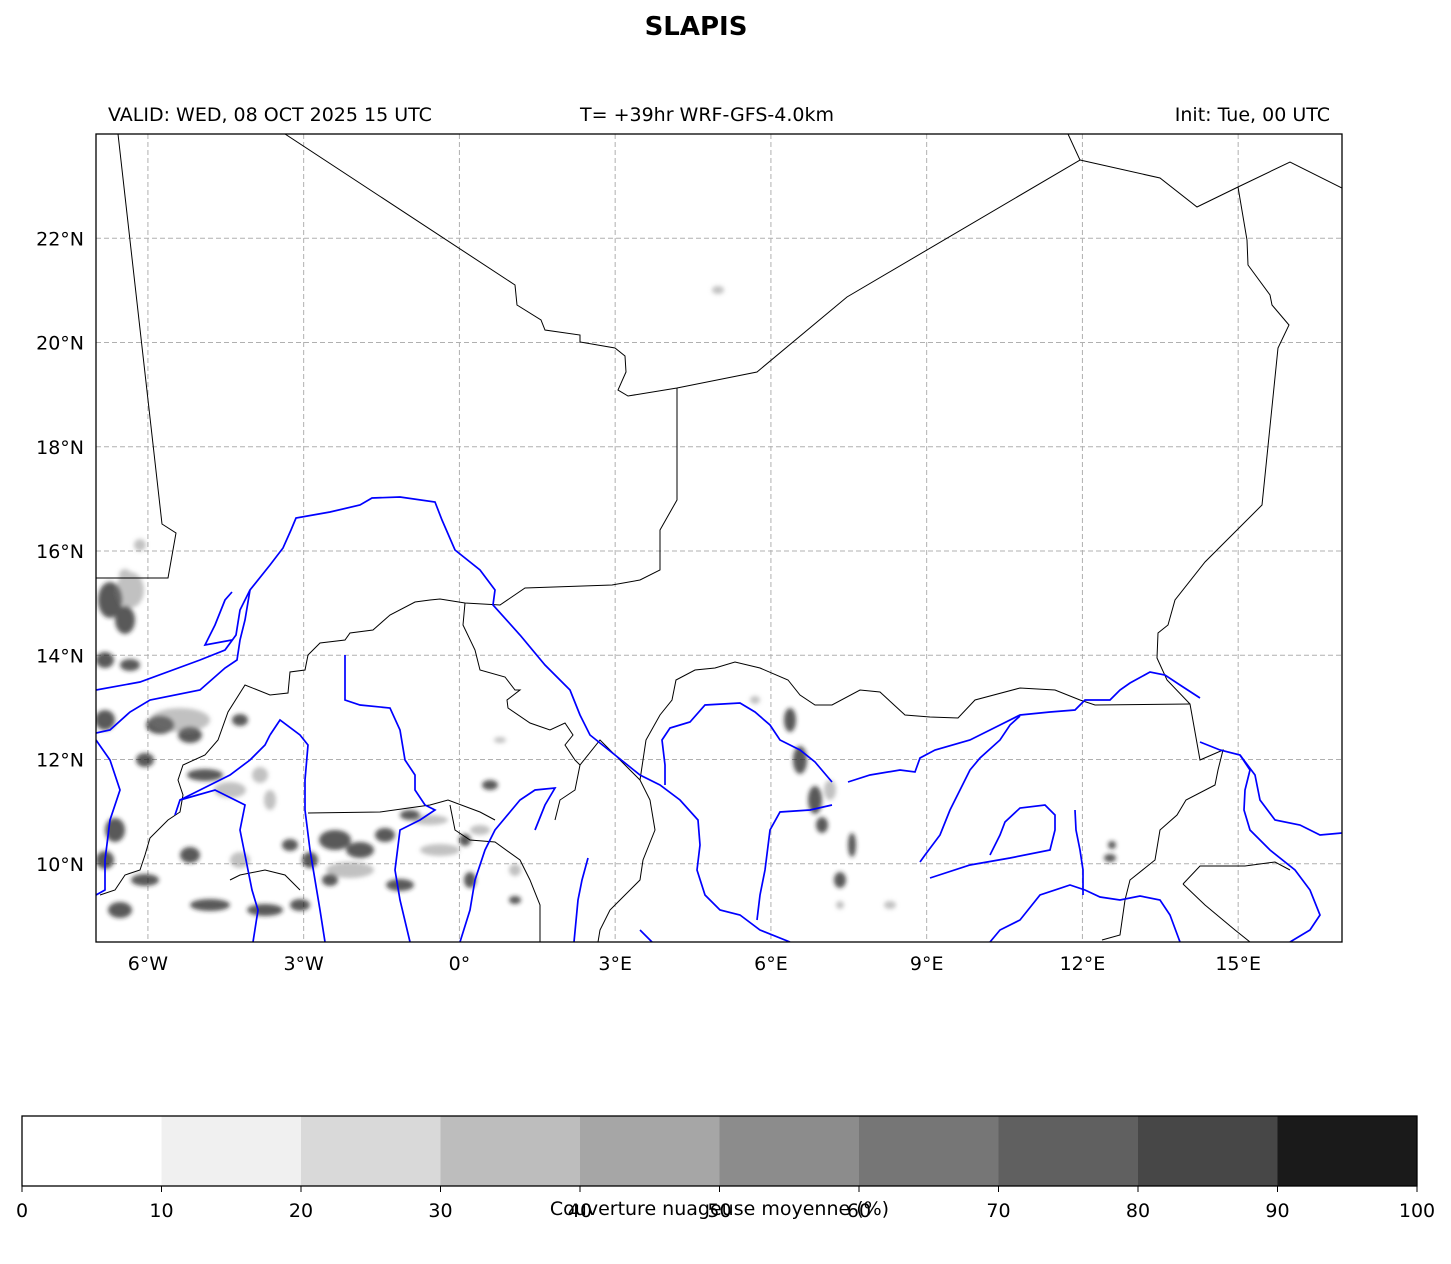 Image resolution: width=1451 pixels, height=1264 pixels. Describe the element at coordinates (1083, 964) in the screenshot. I see `lon-tick-label: 12°E` at that location.